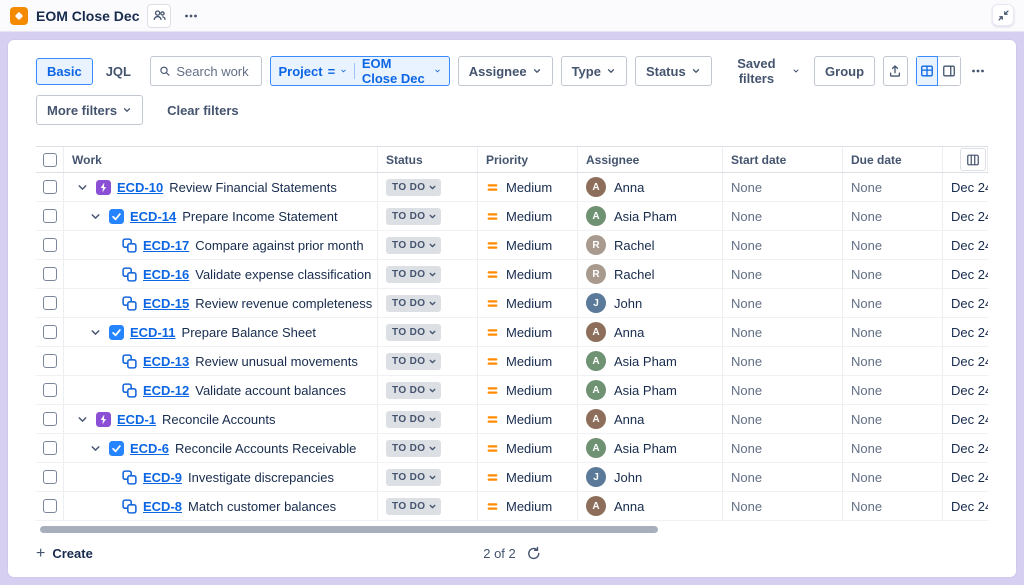 This screenshot has height=585, width=1024. I want to click on view-toggle-sidebar-button, so click(949, 71).